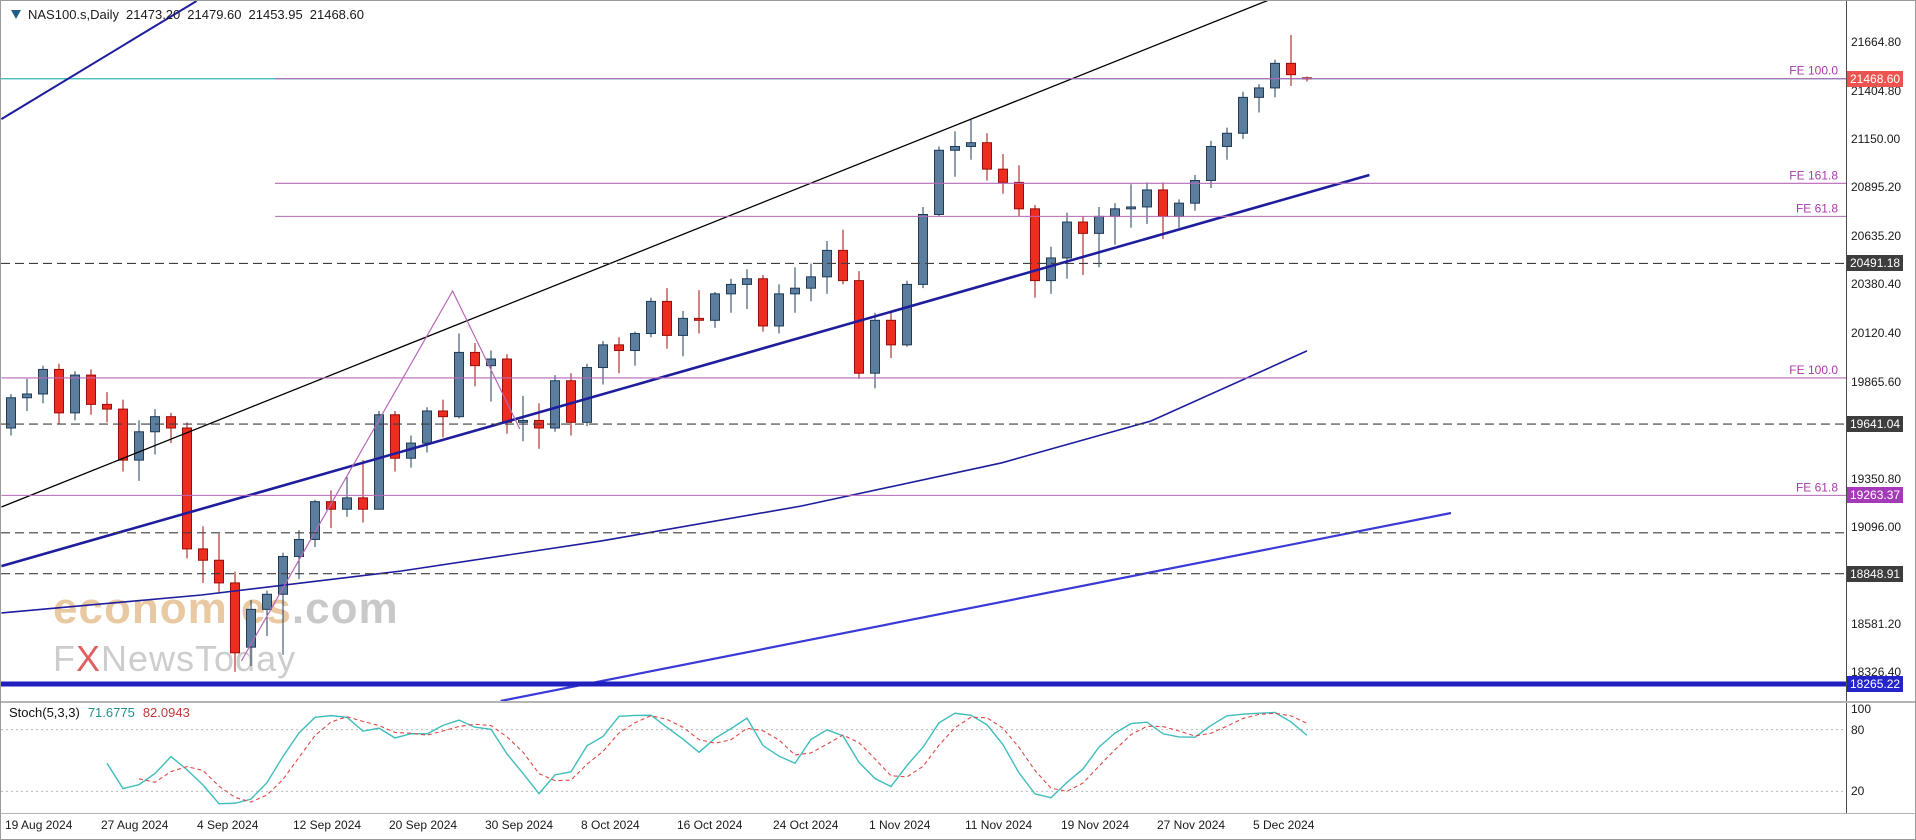 This screenshot has height=840, width=1916. Describe the element at coordinates (958, 702) in the screenshot. I see `panel-splitter` at that location.